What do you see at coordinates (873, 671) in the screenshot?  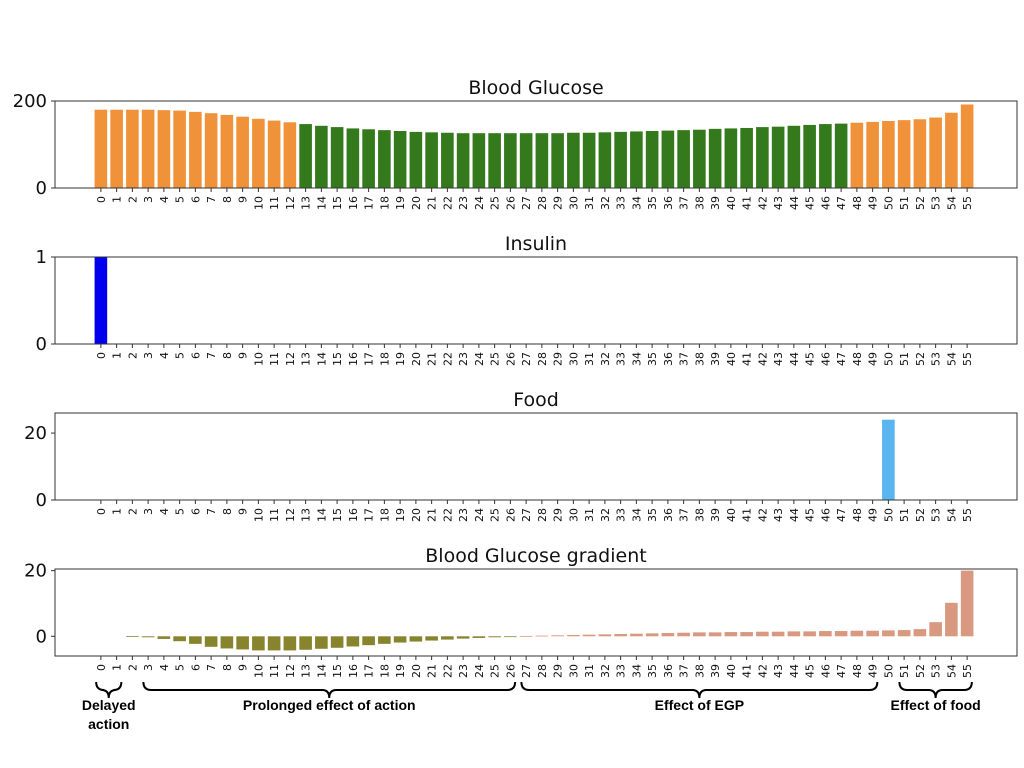 I see `x-tick-label: 49` at bounding box center [873, 671].